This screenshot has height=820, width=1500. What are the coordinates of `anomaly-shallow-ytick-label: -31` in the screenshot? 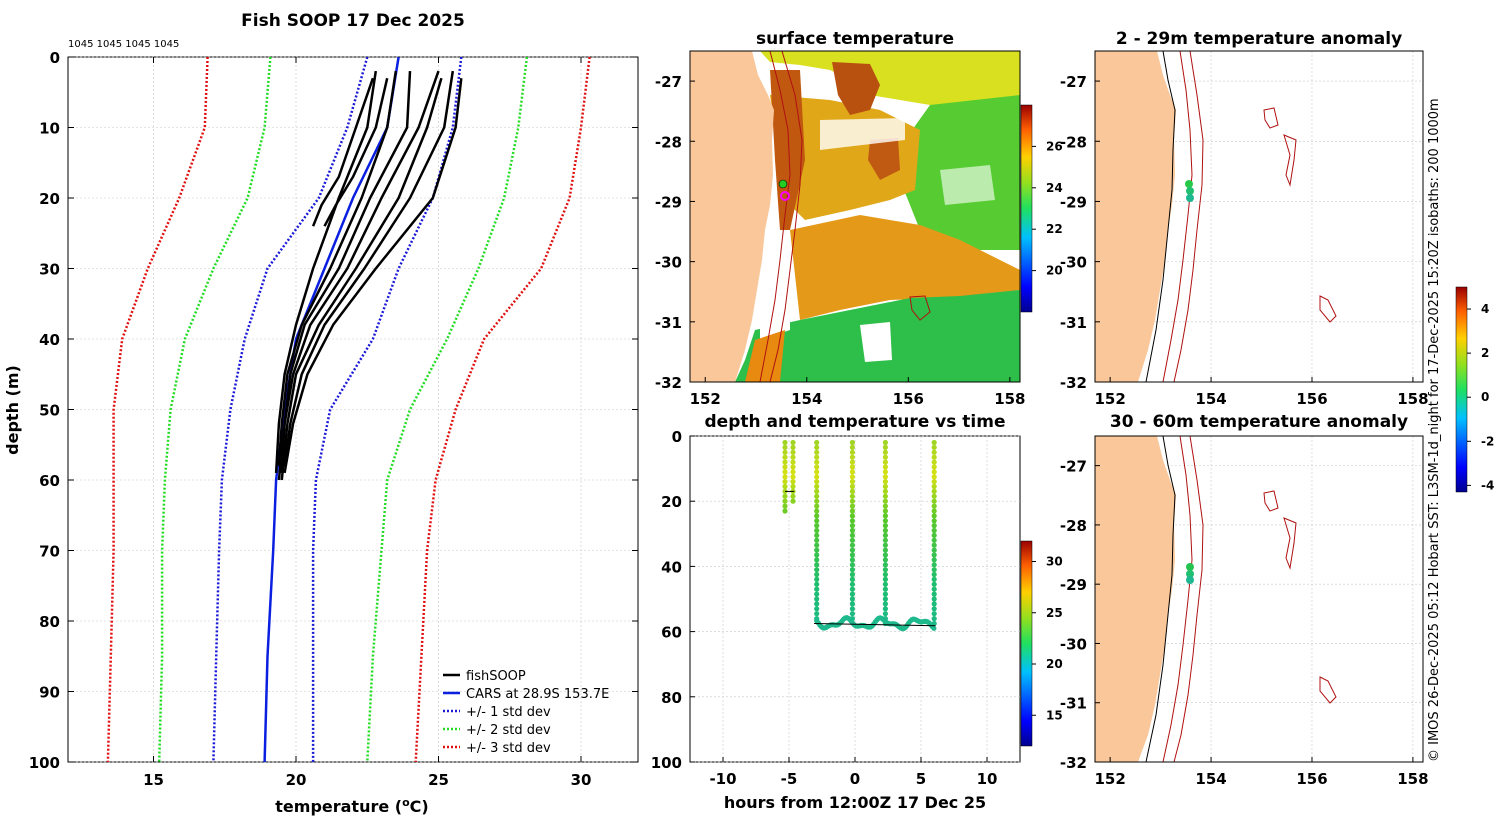 It's located at (1073, 323).